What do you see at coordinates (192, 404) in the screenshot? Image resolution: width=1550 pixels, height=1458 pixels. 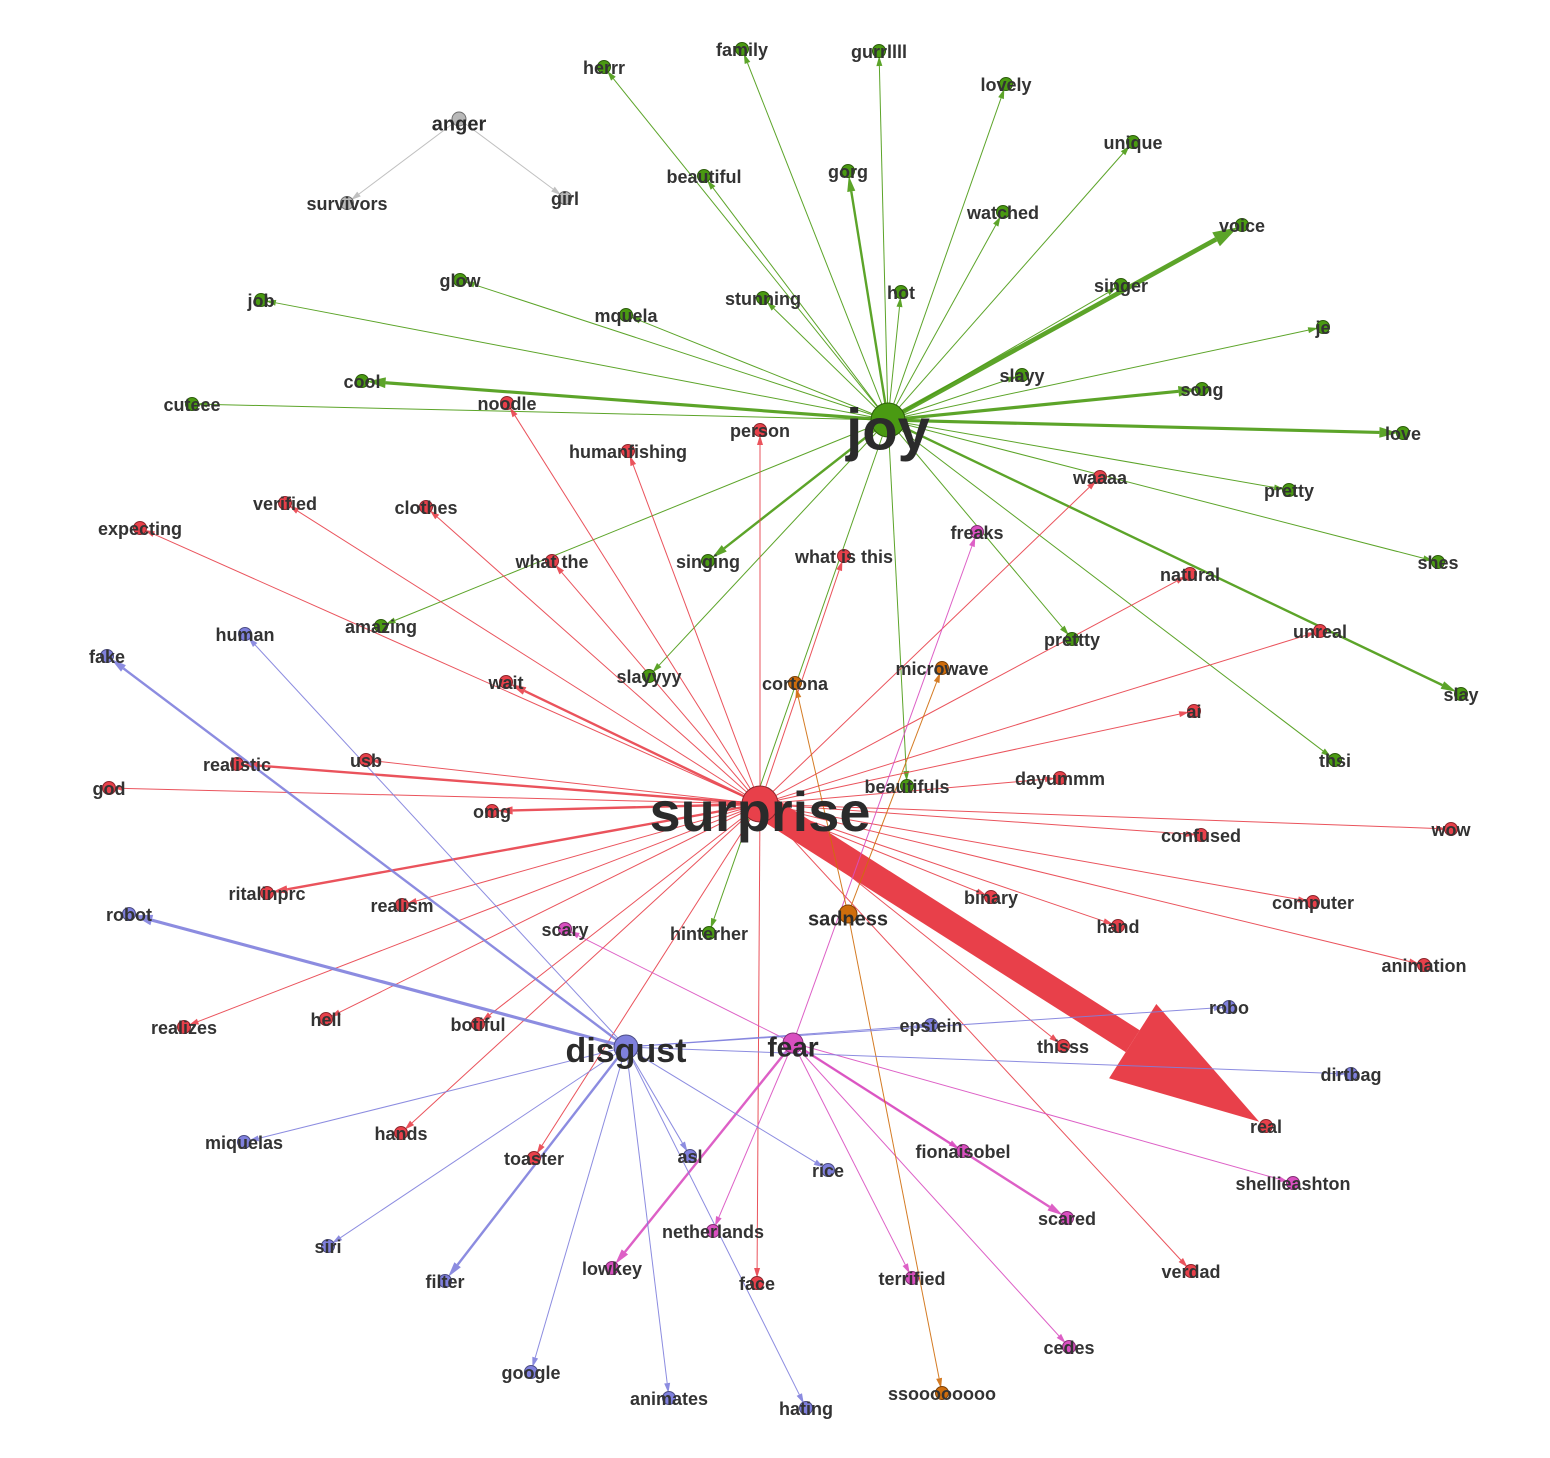 I see `node-cuteee` at bounding box center [192, 404].